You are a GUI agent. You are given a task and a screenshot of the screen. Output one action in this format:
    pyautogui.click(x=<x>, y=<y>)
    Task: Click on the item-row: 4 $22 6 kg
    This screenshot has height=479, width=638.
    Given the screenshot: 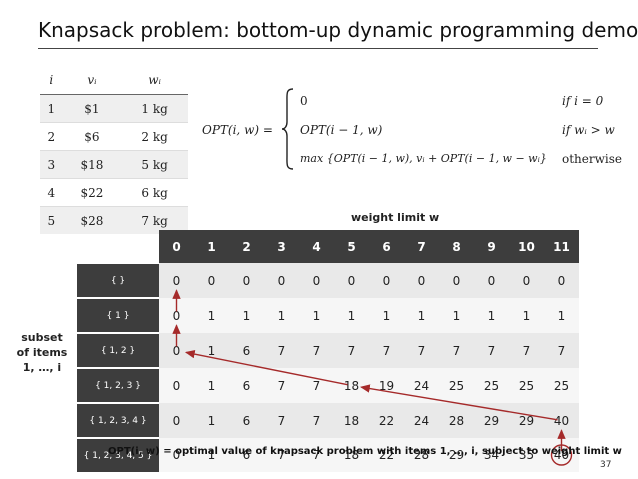 What is the action you would take?
    pyautogui.click(x=114, y=192)
    